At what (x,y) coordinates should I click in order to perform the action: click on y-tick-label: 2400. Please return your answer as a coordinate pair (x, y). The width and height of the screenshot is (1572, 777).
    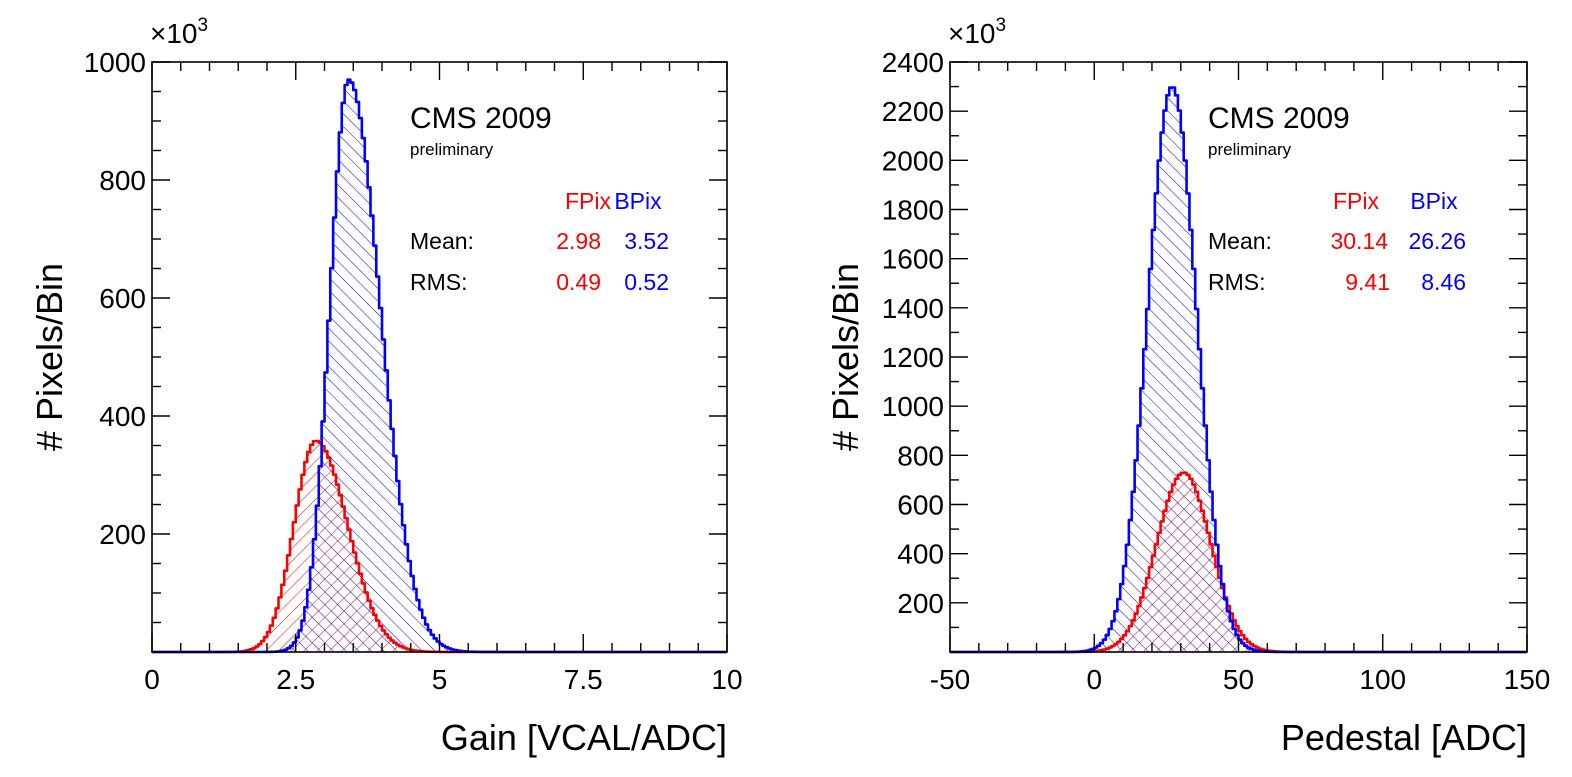
    Looking at the image, I should click on (913, 62).